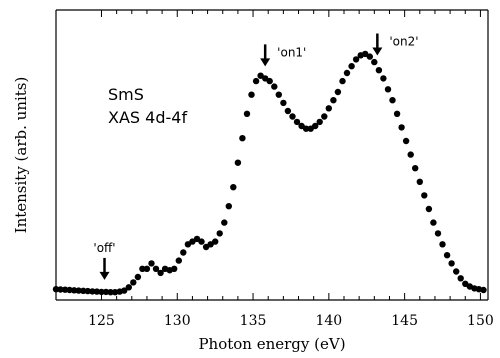 The width and height of the screenshot is (500, 358). What do you see at coordinates (480, 321) in the screenshot?
I see `x-tick-label: 150` at bounding box center [480, 321].